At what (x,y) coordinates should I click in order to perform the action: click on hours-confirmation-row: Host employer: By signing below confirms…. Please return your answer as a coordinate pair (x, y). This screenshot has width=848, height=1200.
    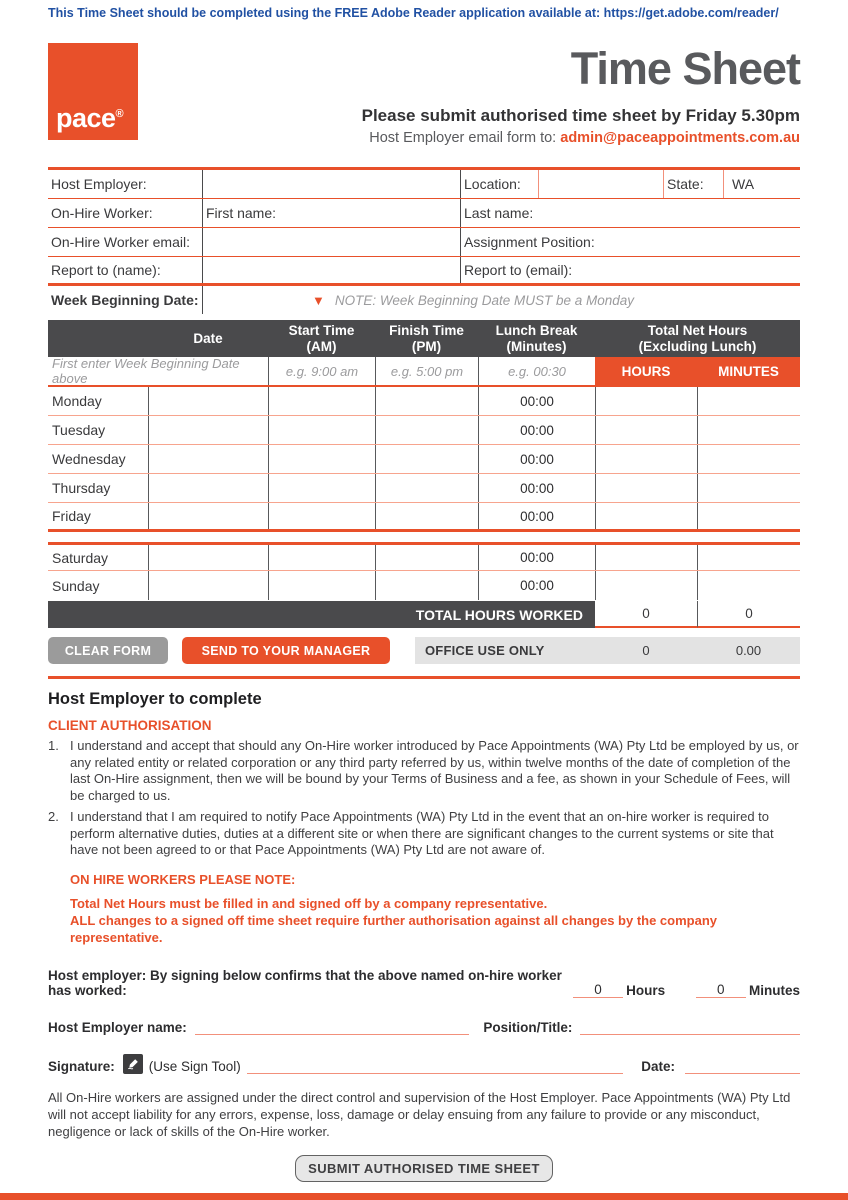
    Looking at the image, I should click on (424, 983).